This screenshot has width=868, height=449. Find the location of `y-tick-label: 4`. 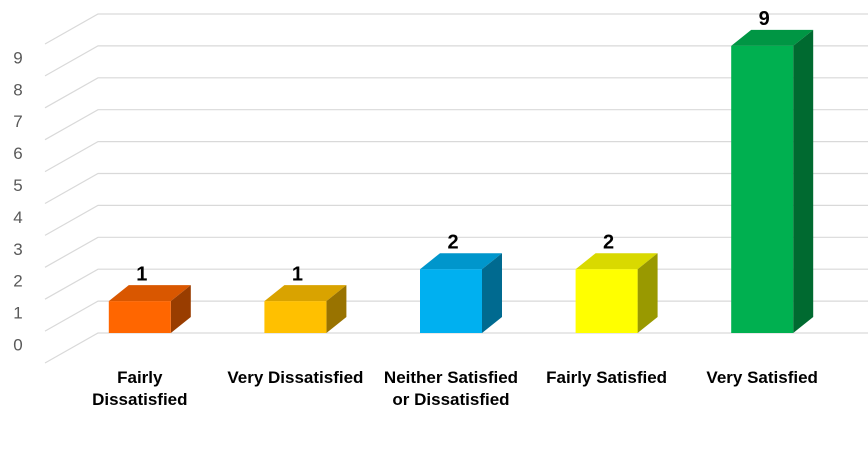

y-tick-label: 4 is located at coordinates (17, 217).